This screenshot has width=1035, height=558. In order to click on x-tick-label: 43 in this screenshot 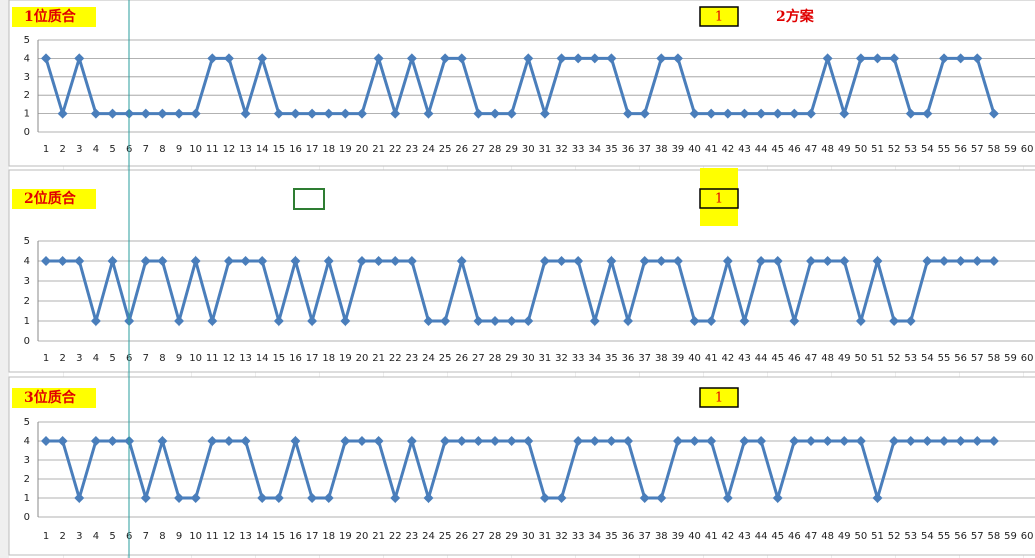, I will do `click(744, 536)`.